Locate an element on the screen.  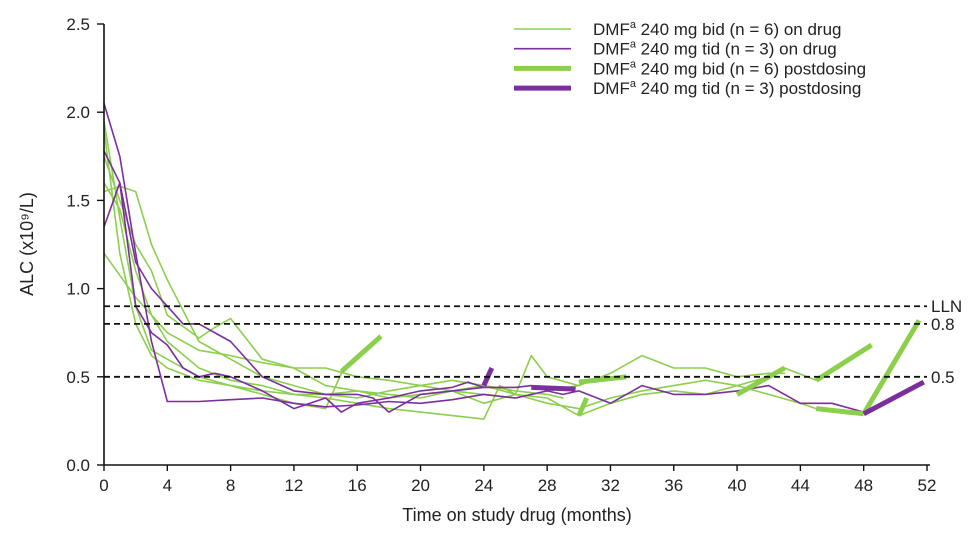
x-tick-label: 24 is located at coordinates (483, 485).